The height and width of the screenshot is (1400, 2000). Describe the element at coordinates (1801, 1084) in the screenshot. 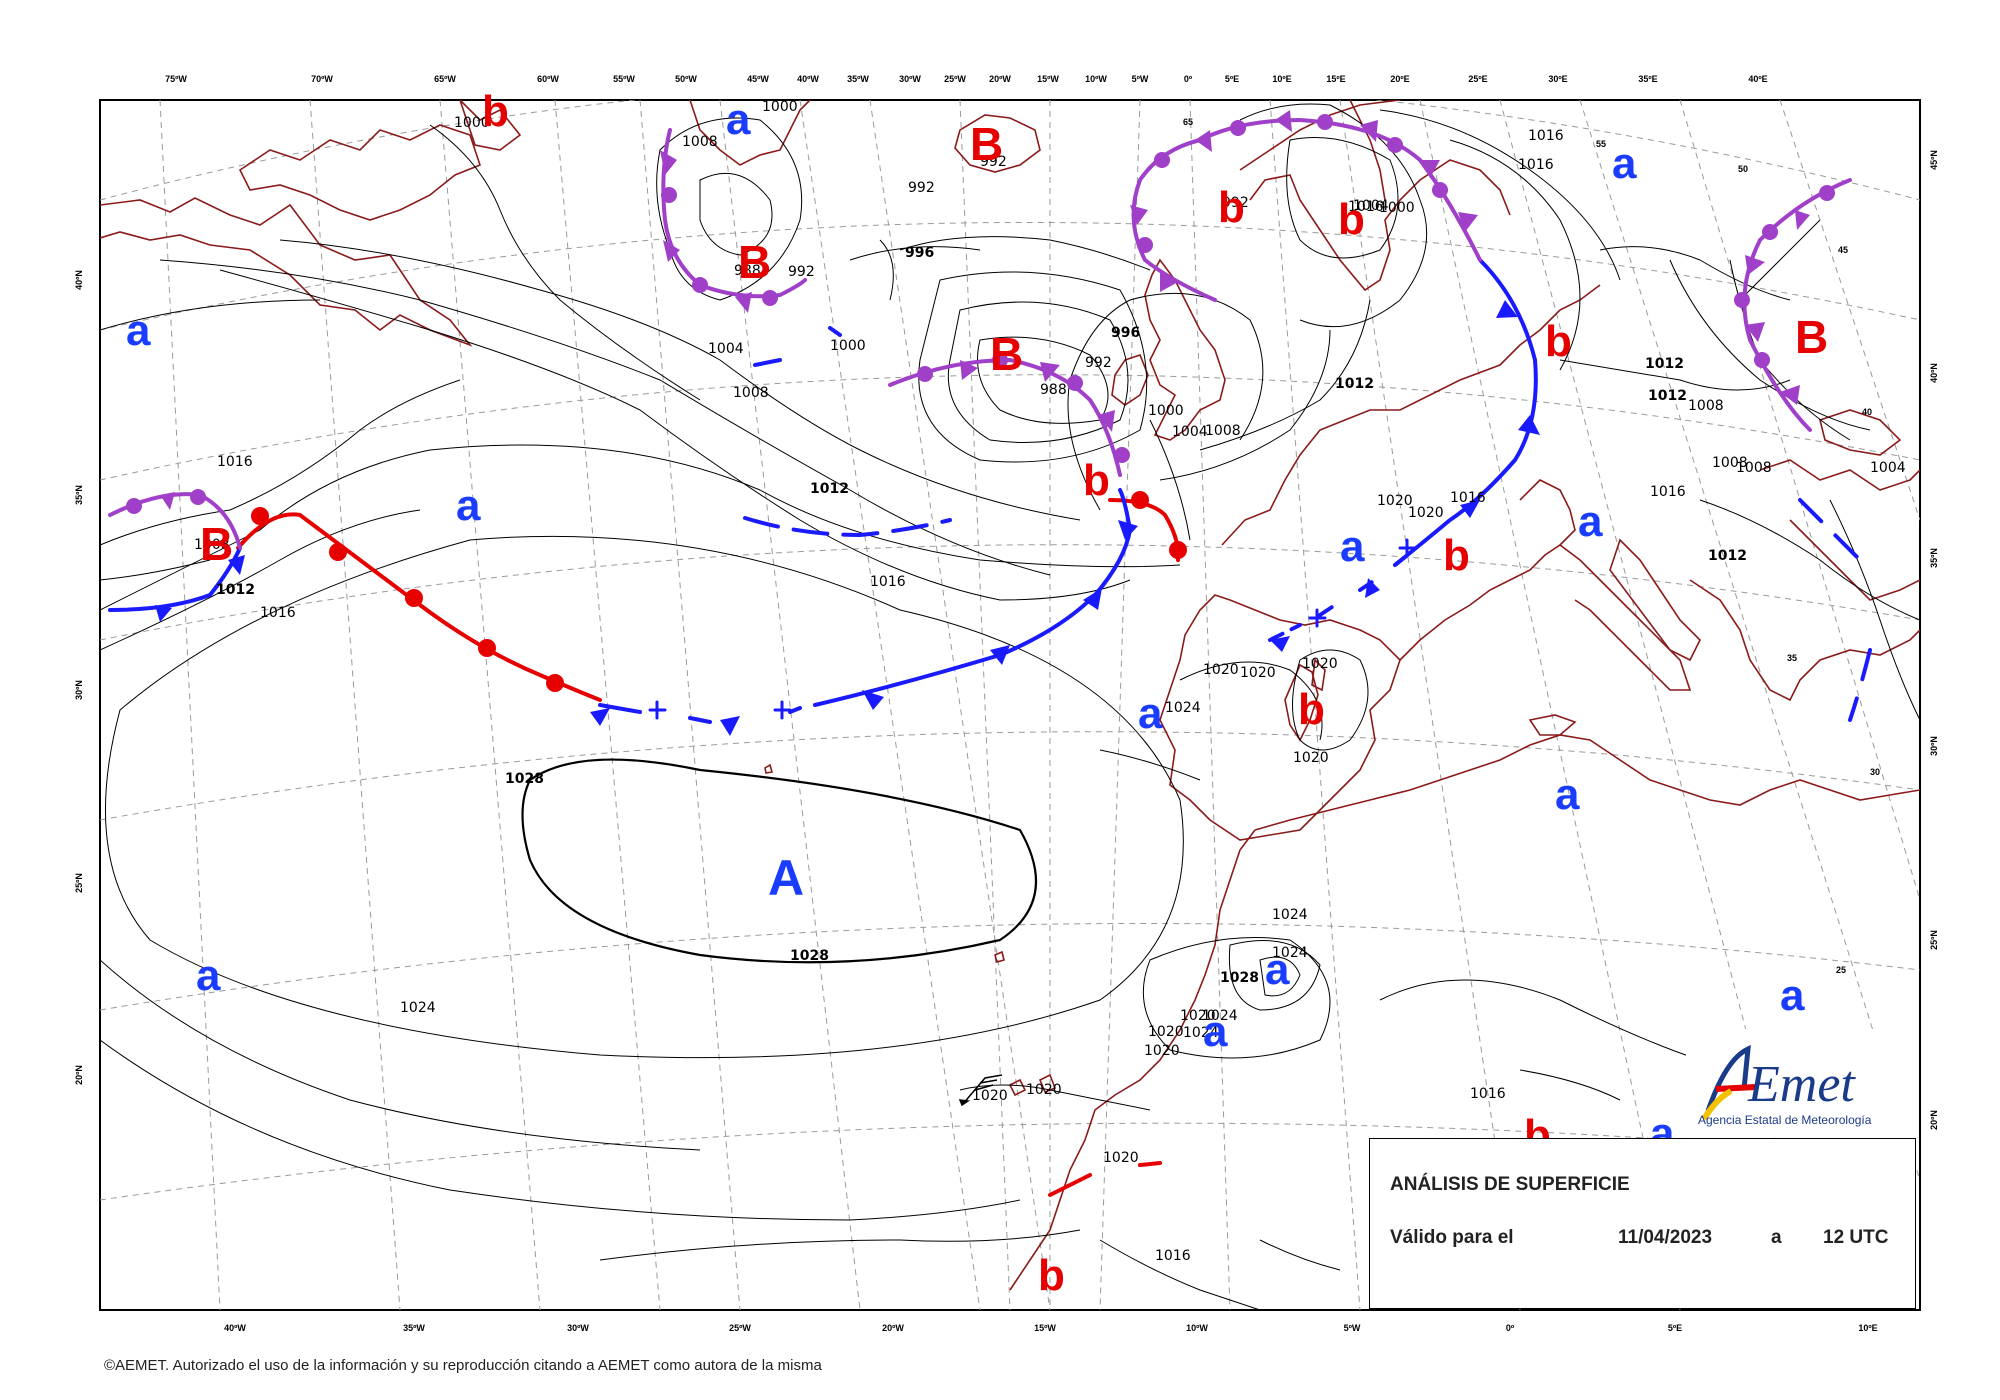

I see `svg-text: Emet` at that location.